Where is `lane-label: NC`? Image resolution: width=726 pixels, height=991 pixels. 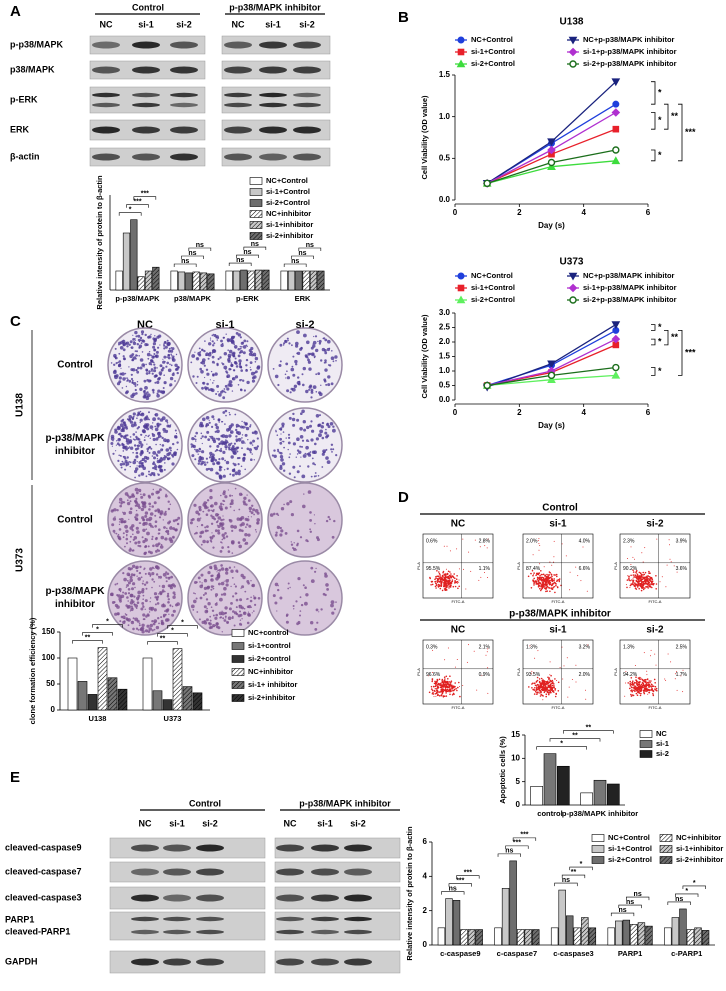
lane-label: NC is located at coordinates (238, 24).